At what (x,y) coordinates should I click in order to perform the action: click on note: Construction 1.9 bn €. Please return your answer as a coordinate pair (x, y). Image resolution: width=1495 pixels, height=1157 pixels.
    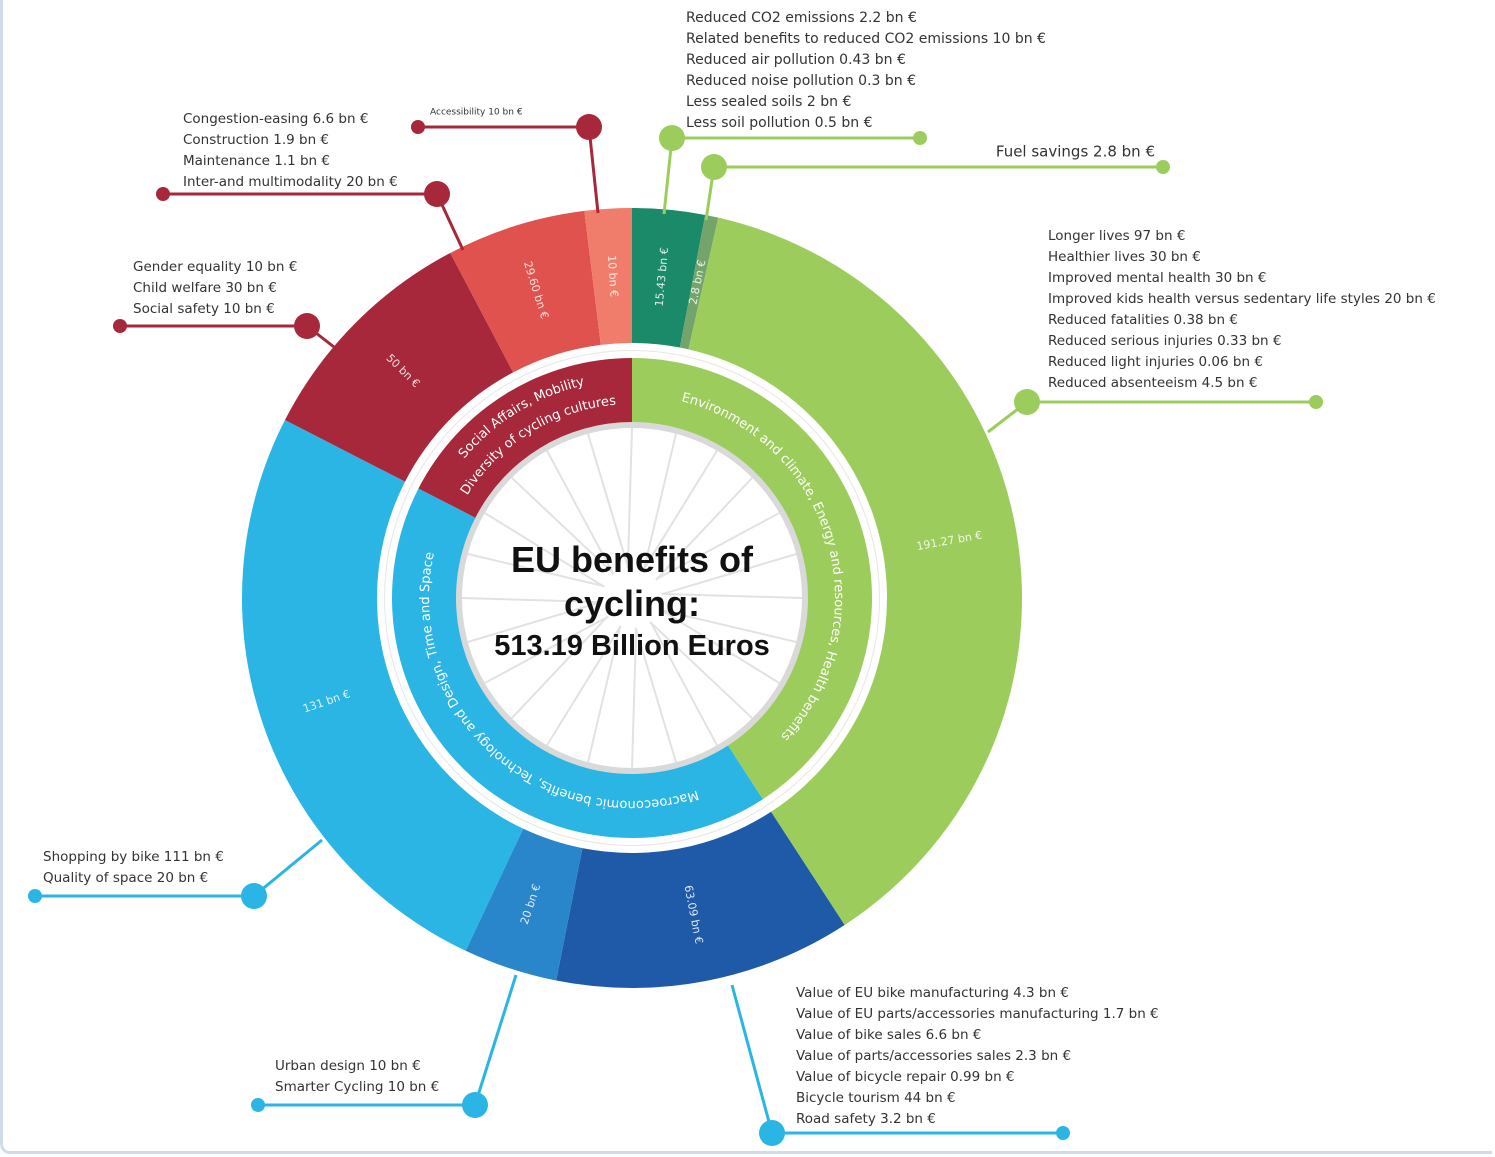
    Looking at the image, I should click on (256, 140).